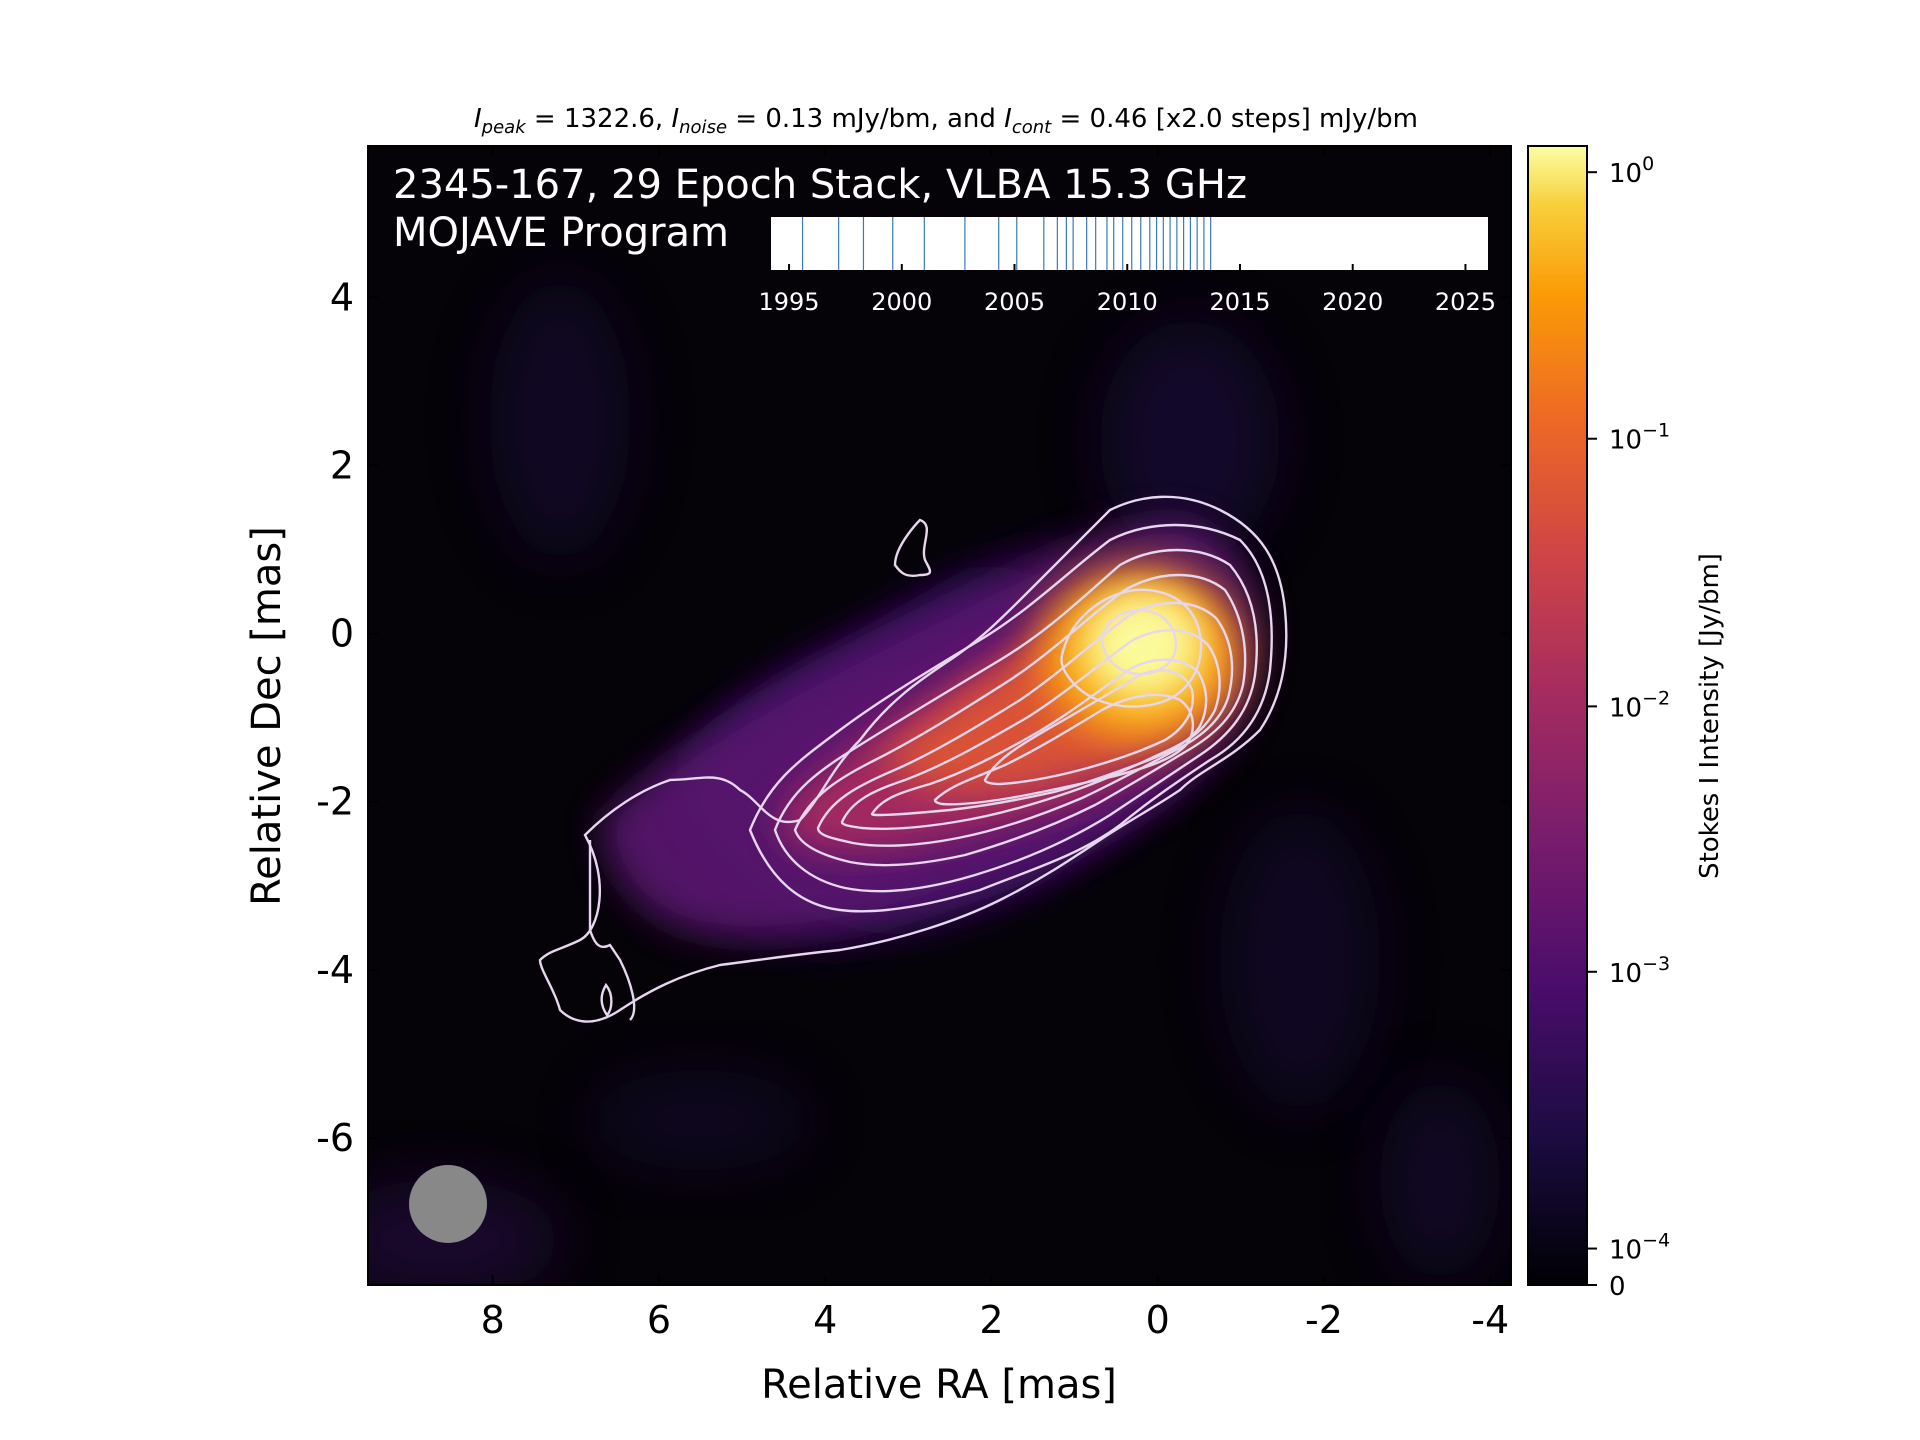 The height and width of the screenshot is (1440, 1920). Describe the element at coordinates (820, 185) in the screenshot. I see `chart-title-line1: 2345-167, 29 Epoch Stack, VLBA 15.3 GHz` at that location.